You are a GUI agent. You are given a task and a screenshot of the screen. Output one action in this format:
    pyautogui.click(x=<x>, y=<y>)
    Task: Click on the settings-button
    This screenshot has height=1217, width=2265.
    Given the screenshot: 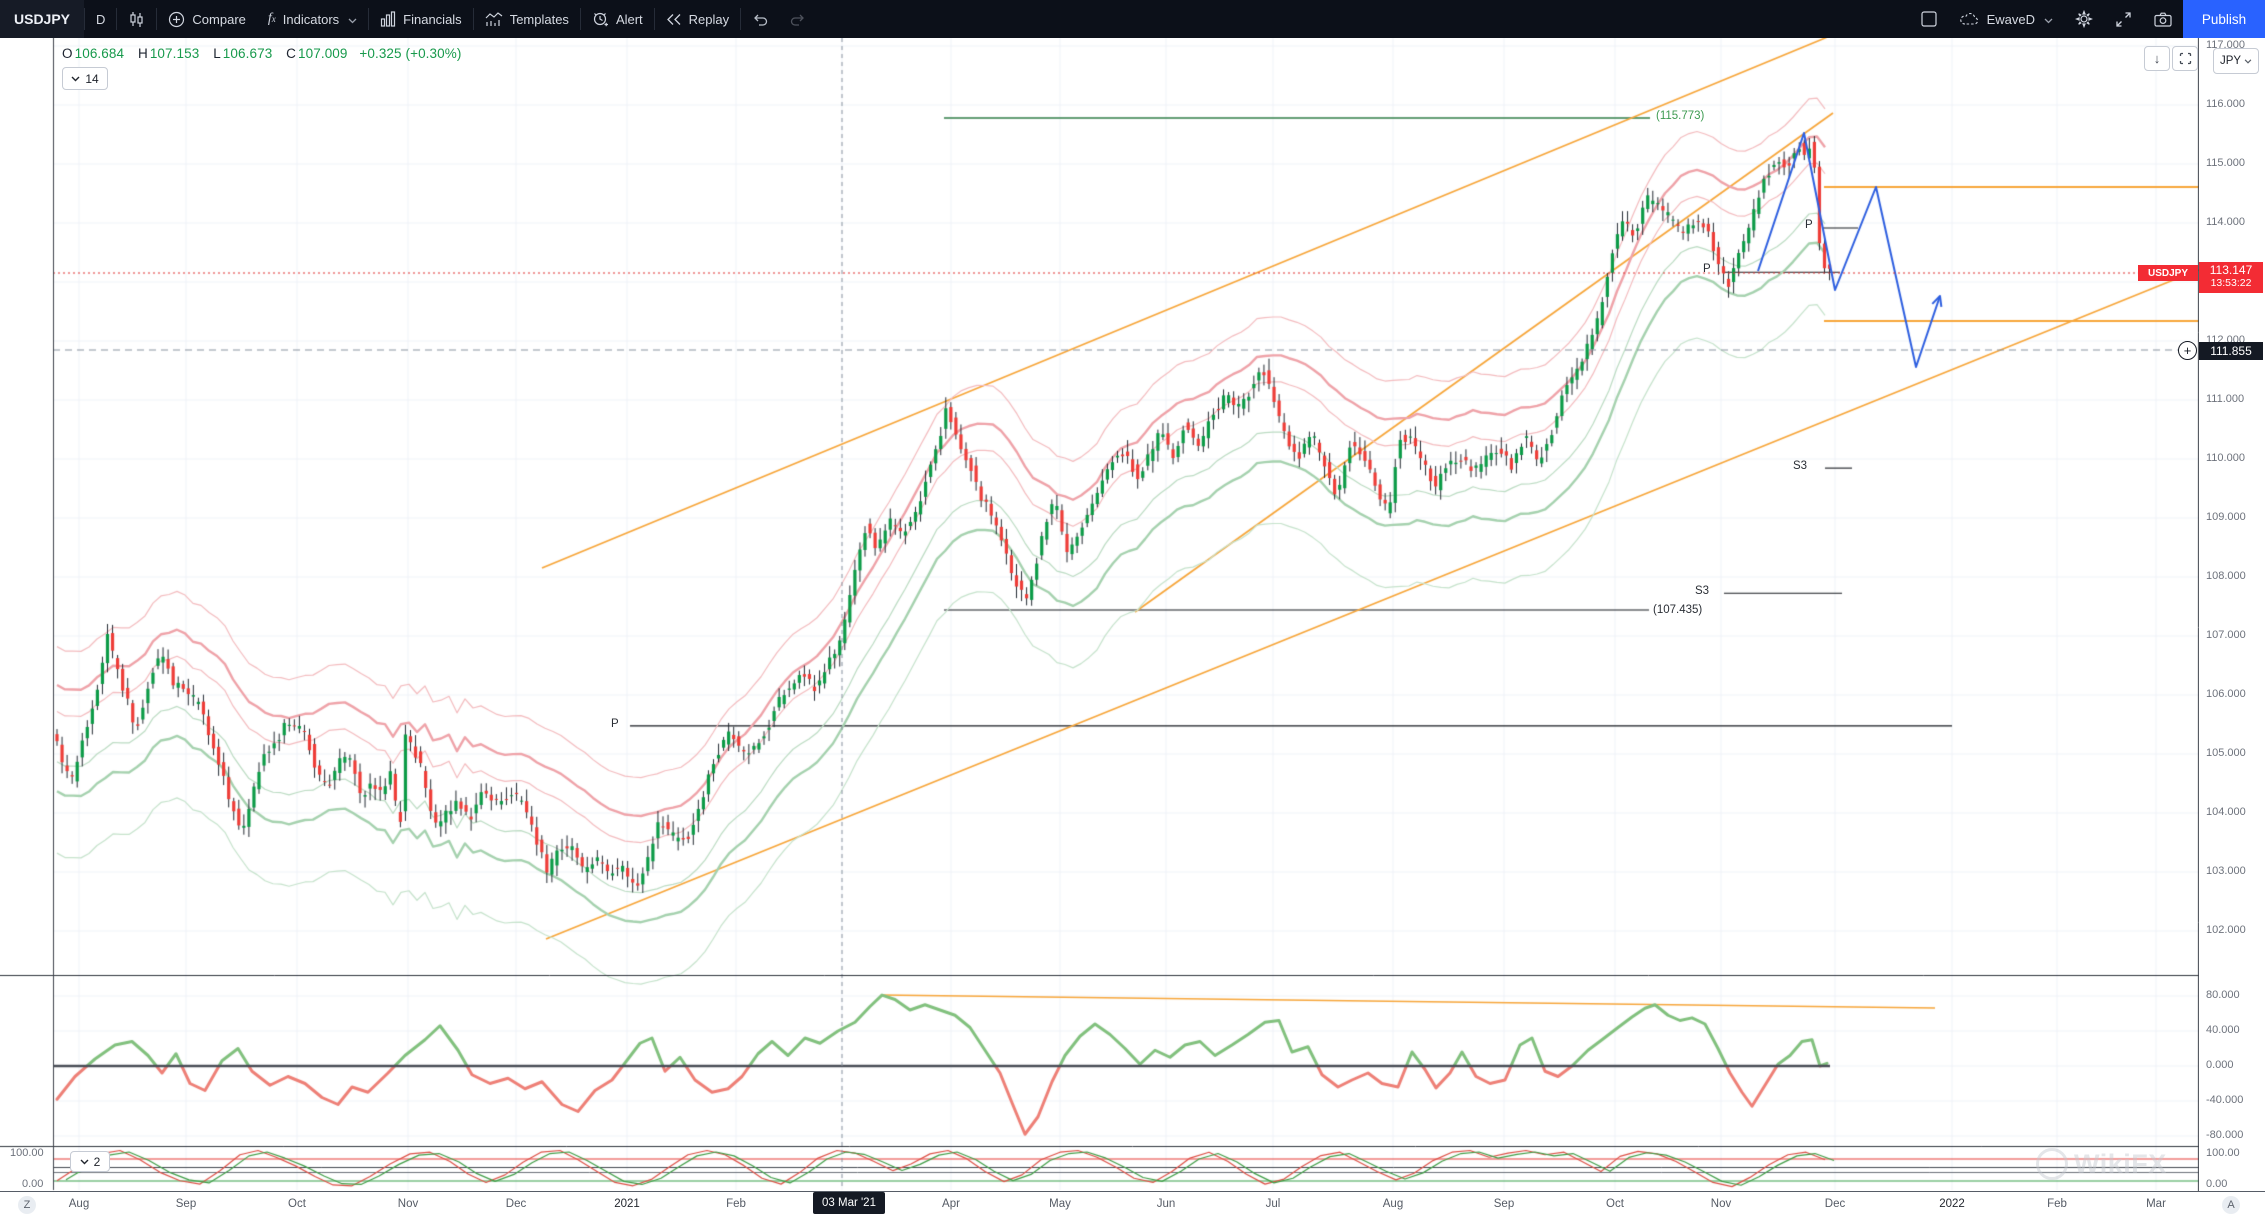 What is the action you would take?
    pyautogui.click(x=2084, y=19)
    